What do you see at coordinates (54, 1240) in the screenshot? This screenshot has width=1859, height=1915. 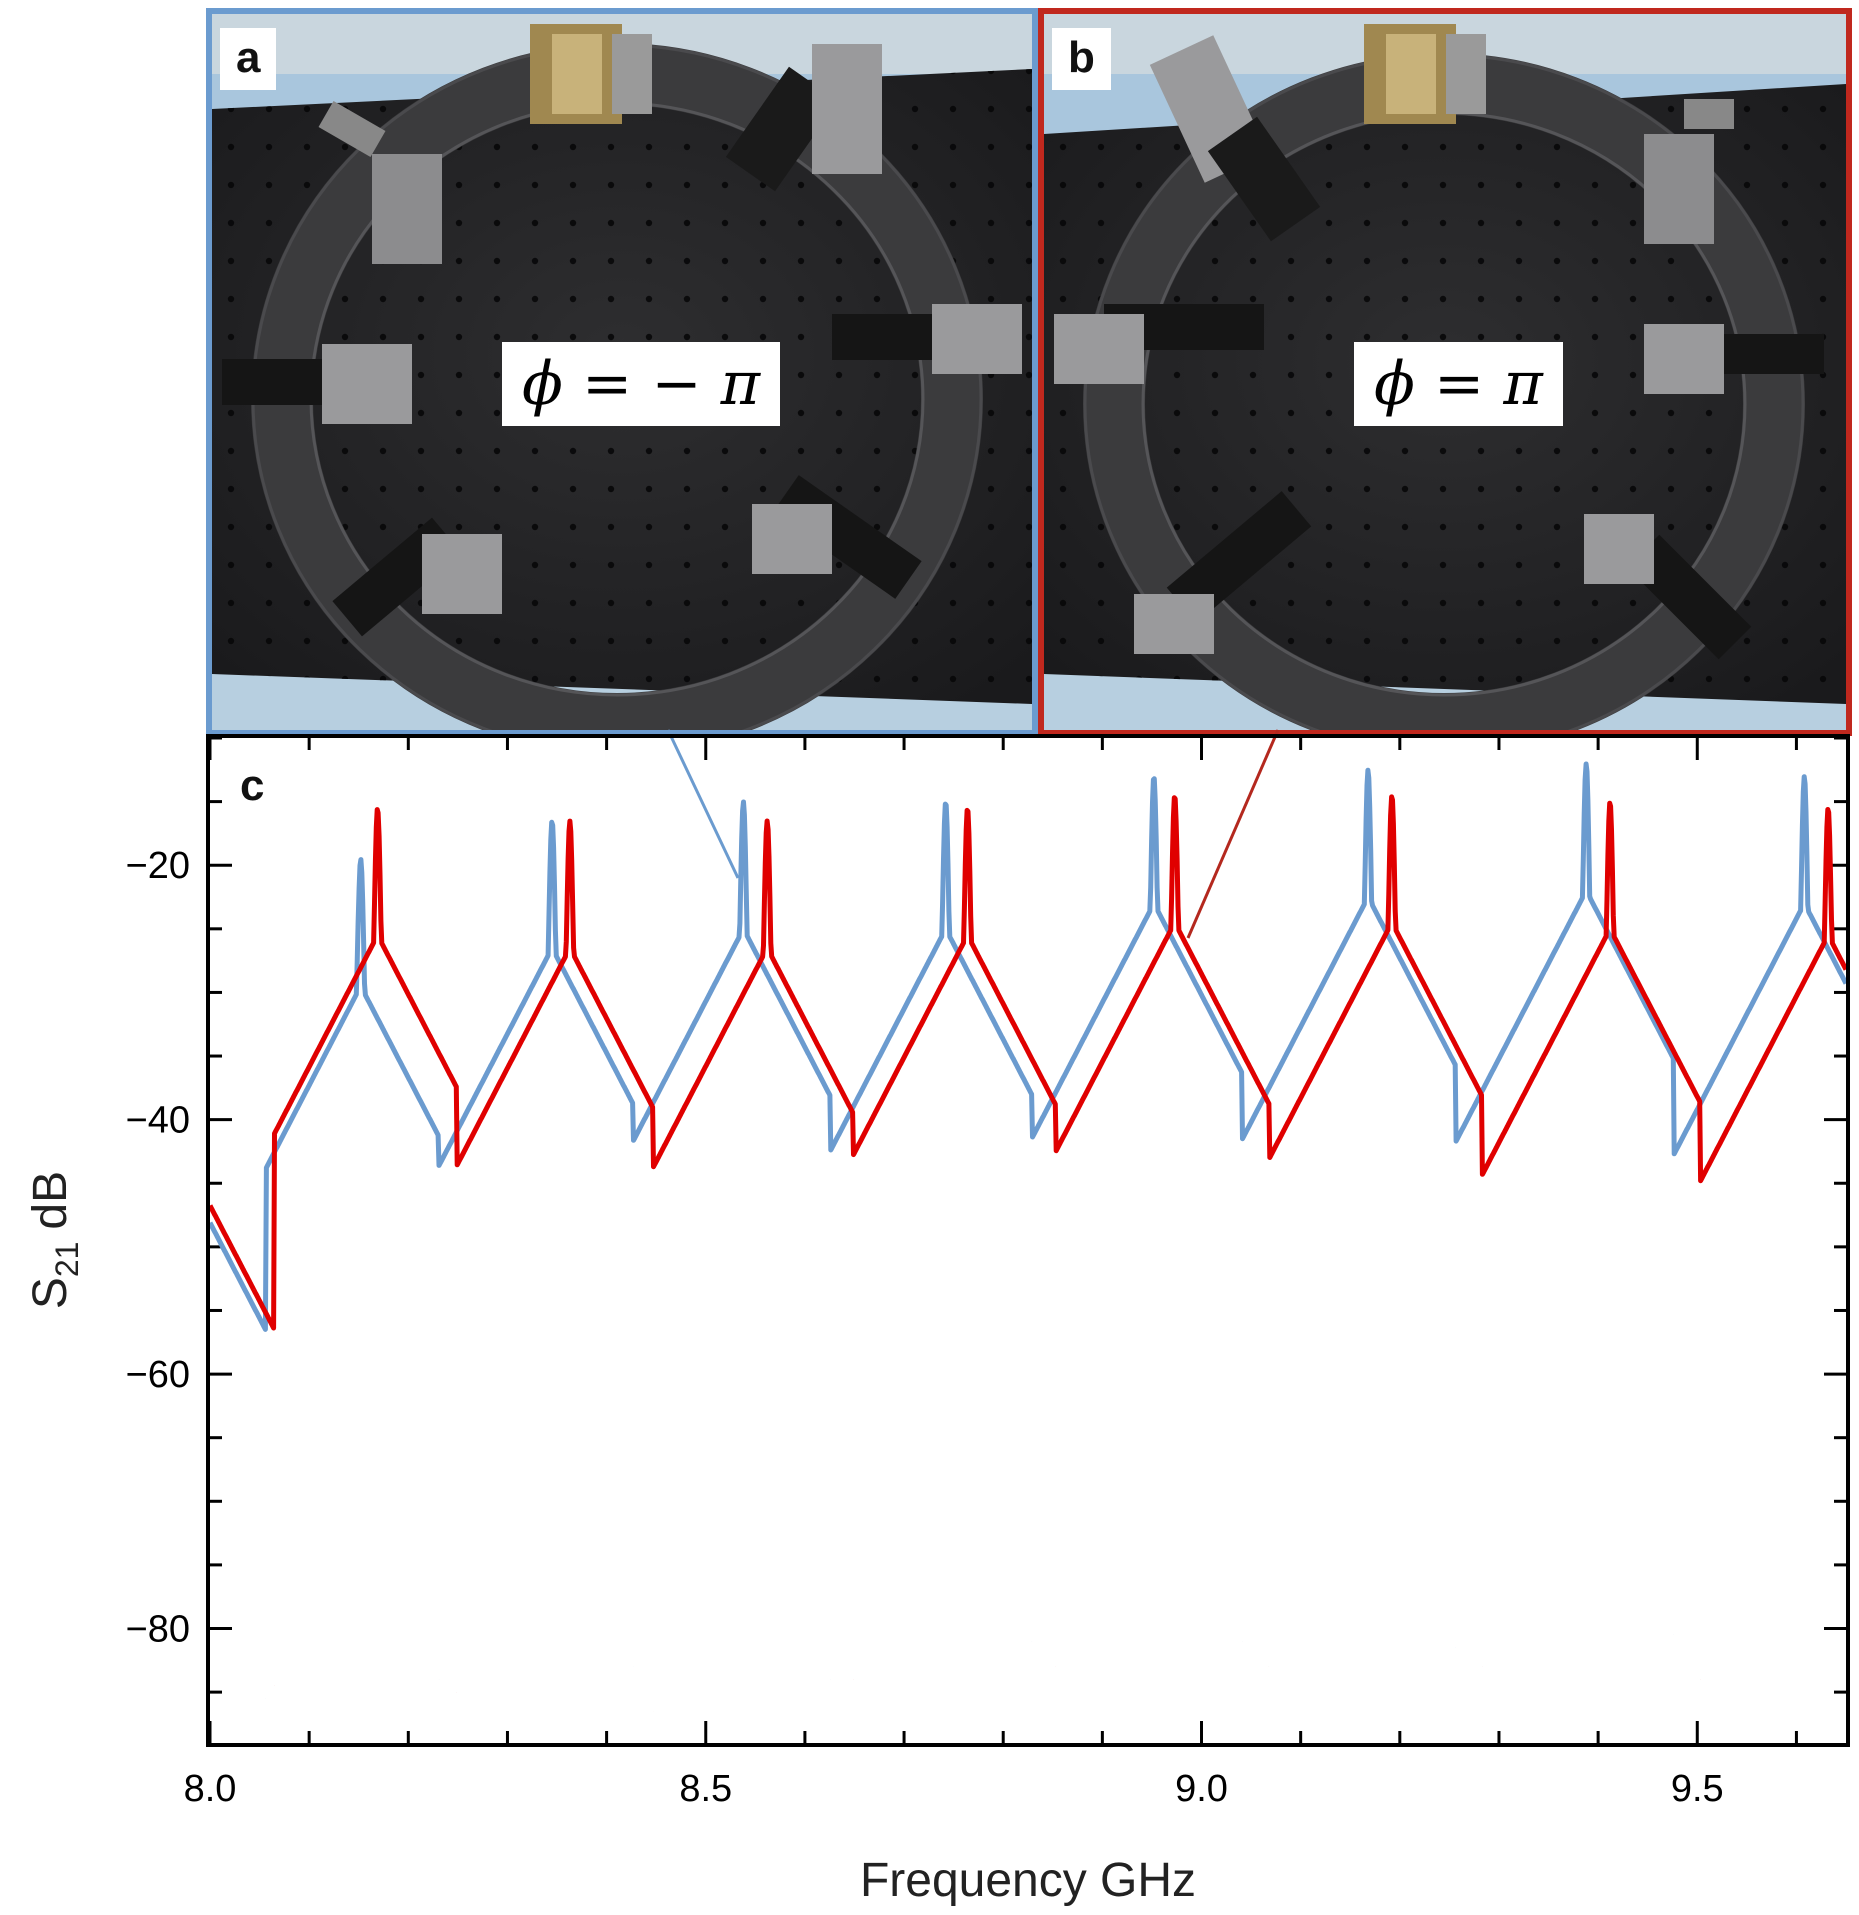 I see `y-axis-title: S21 dB` at bounding box center [54, 1240].